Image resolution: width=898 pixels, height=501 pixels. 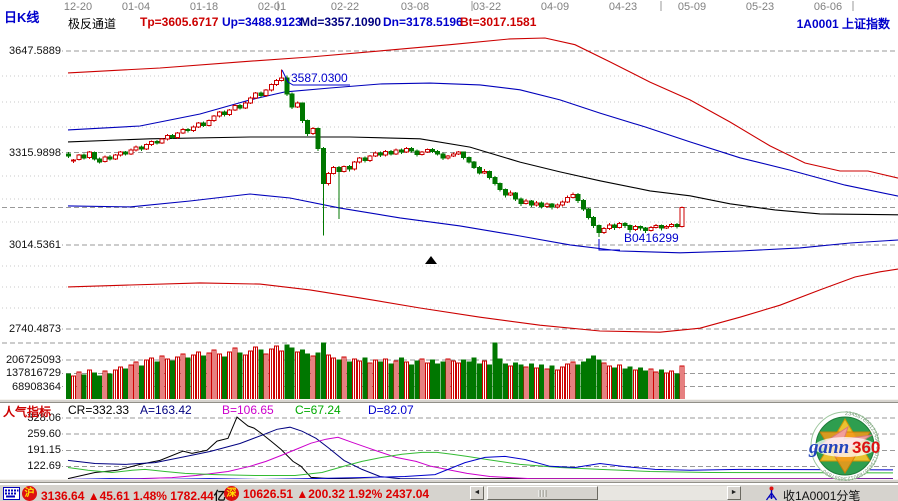 I want to click on date-label: 04-09, so click(x=555, y=7).